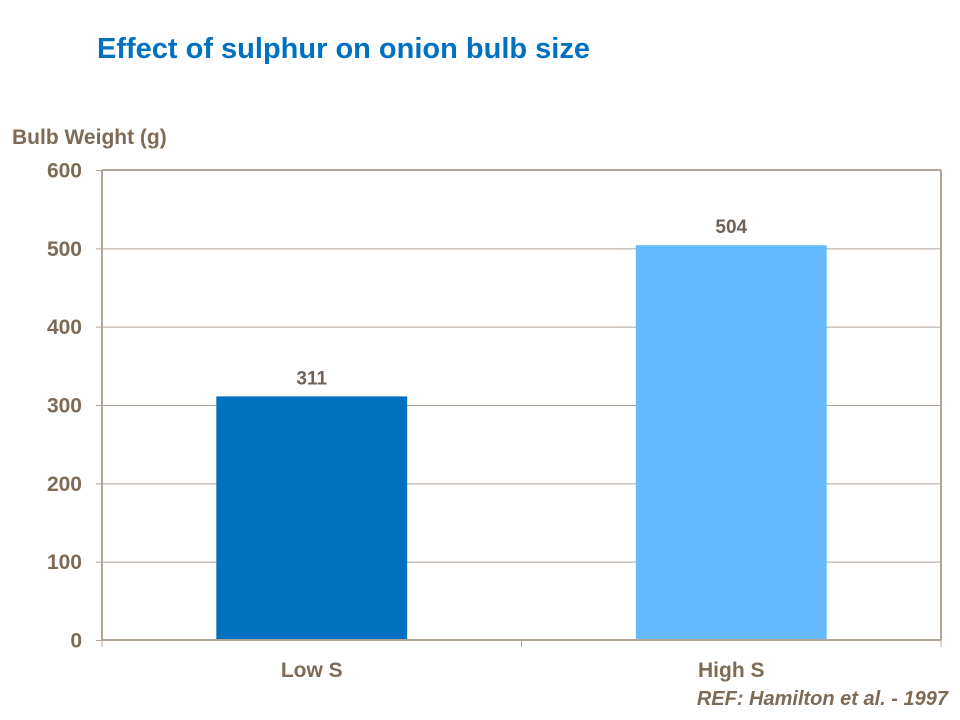 This screenshot has width=960, height=720. I want to click on reference-note: REF: Hamilton et al. - 1997, so click(822, 699).